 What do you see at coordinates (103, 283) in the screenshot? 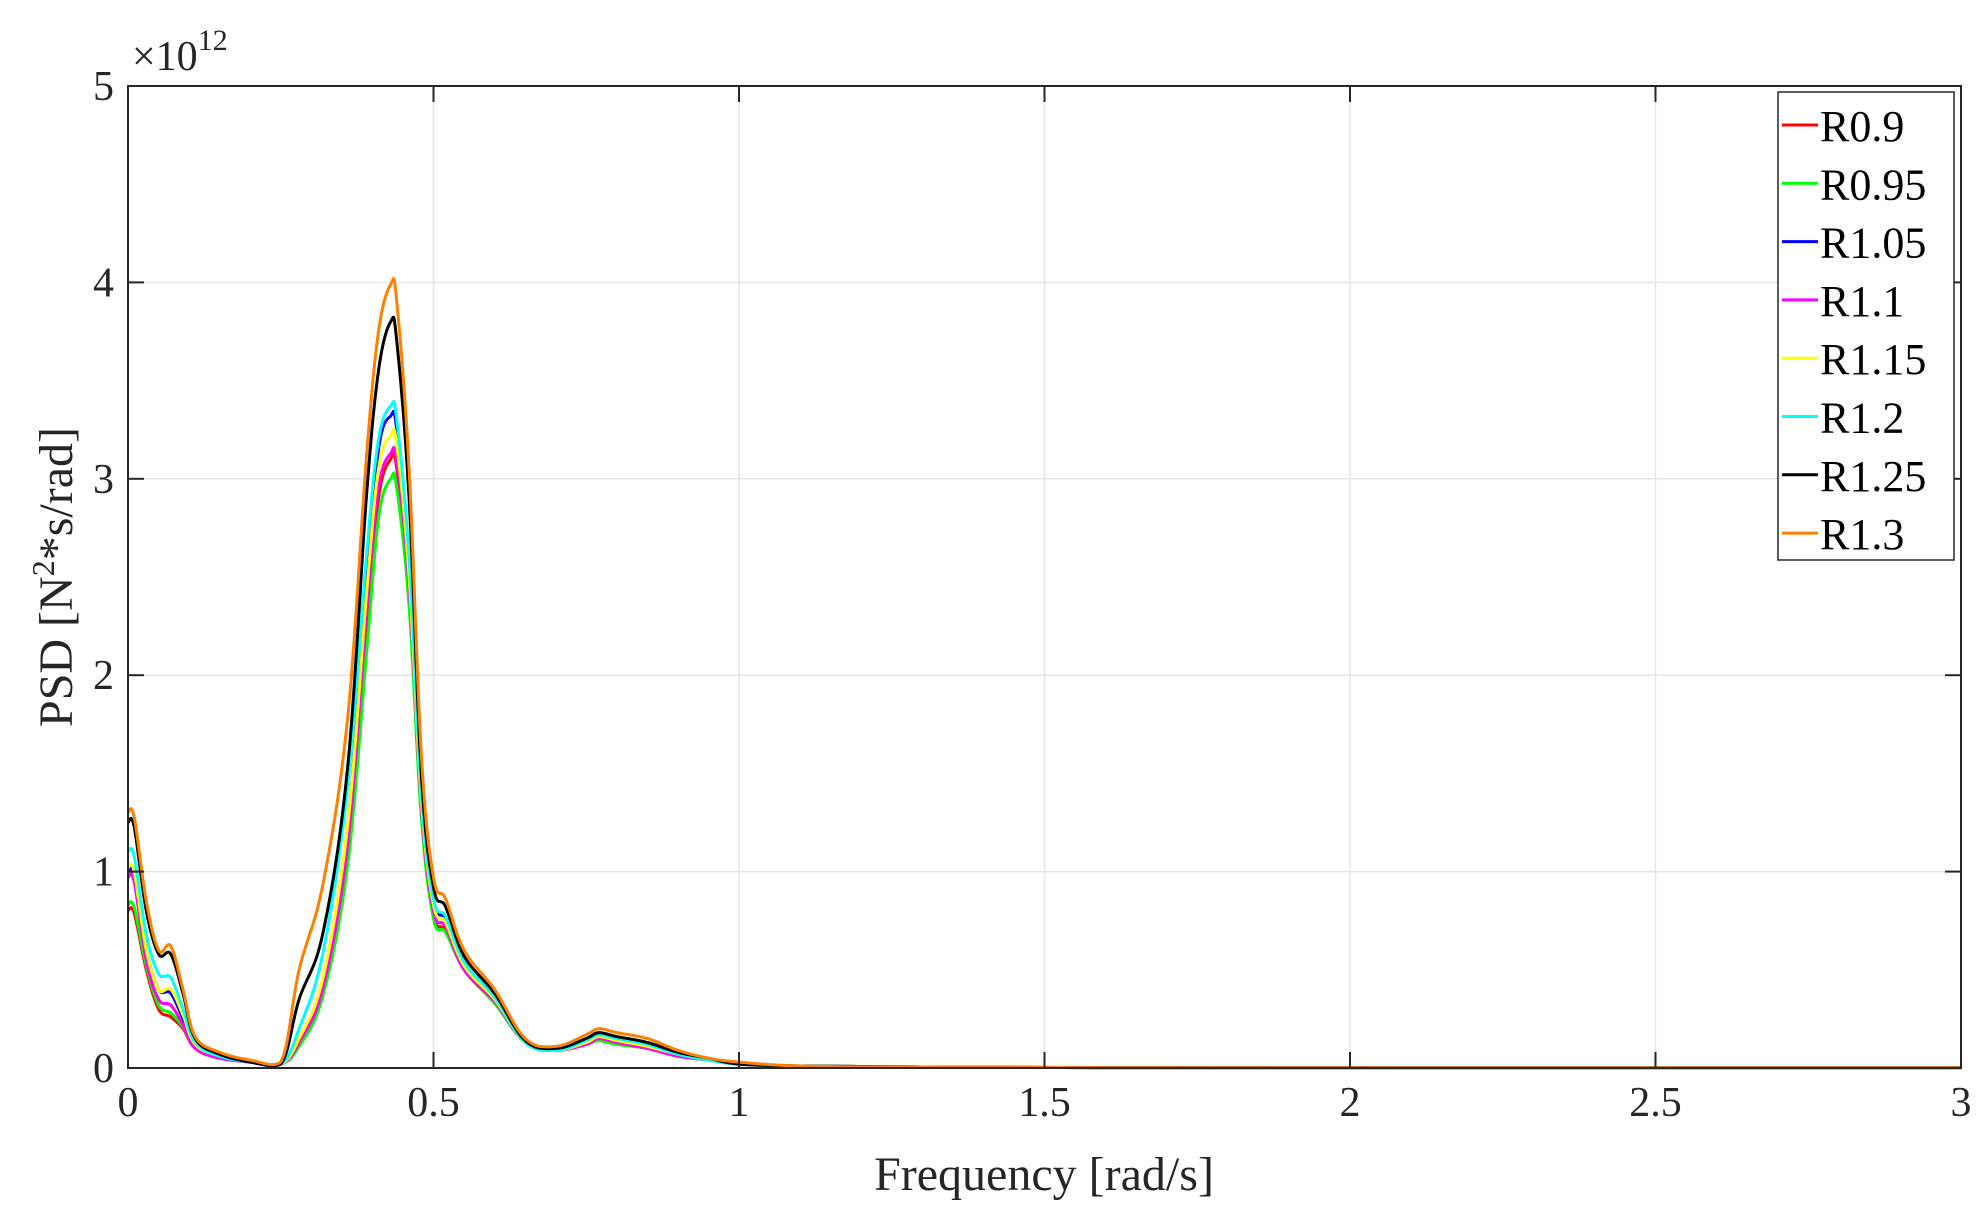
I see `y-tick-label: 4` at bounding box center [103, 283].